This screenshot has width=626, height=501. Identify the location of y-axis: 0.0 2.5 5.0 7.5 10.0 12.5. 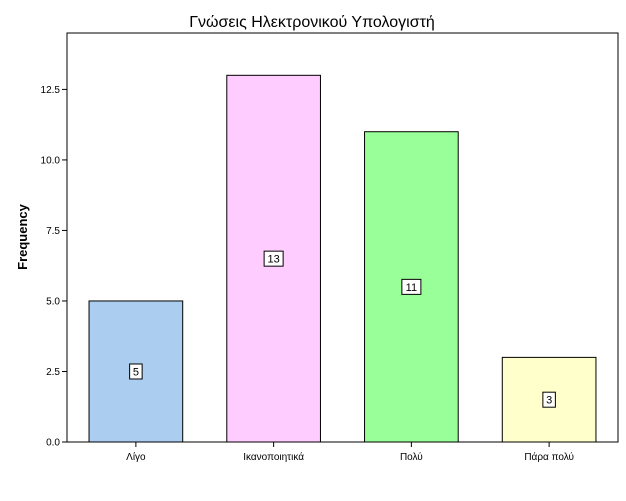
(54, 267).